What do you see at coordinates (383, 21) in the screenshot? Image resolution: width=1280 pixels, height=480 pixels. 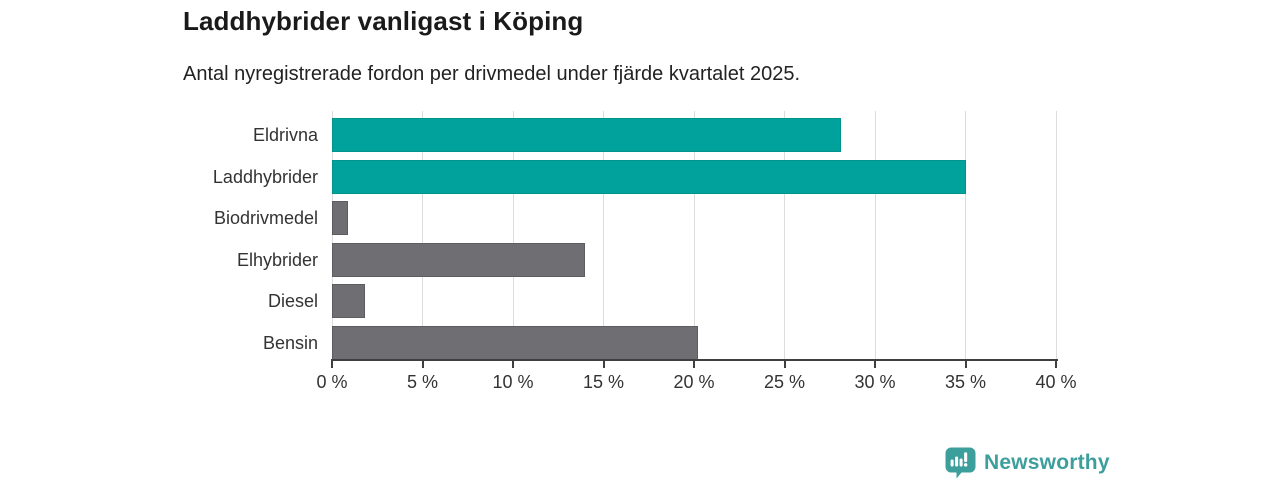 I see `page-title: Laddhybrider vanligast i Köping` at bounding box center [383, 21].